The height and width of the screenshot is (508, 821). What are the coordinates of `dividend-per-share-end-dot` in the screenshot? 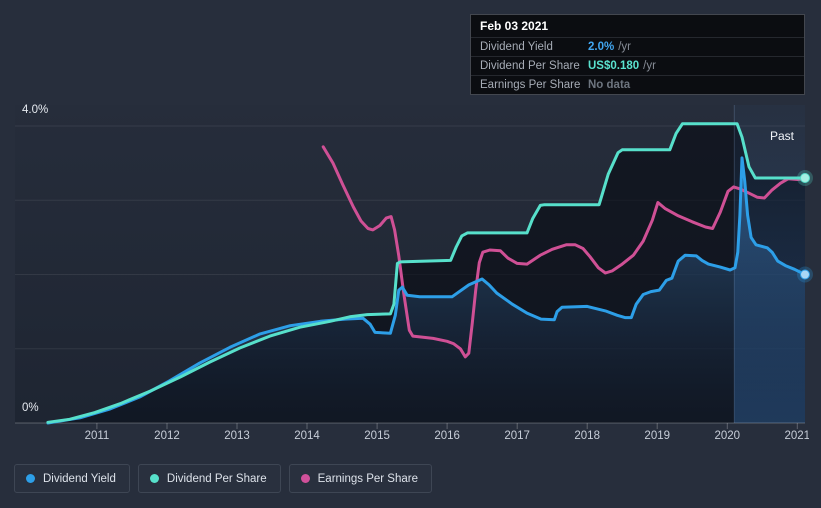 It's located at (805, 178).